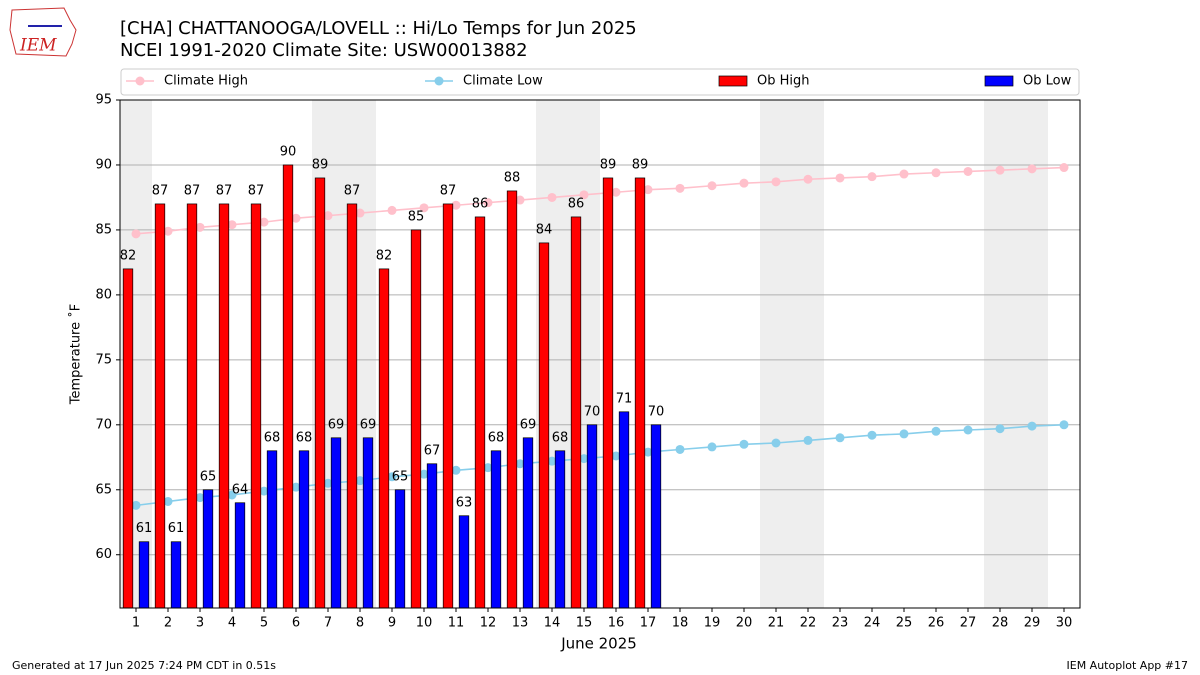 The image size is (1200, 675). I want to click on y-tick-label: 65, so click(103, 489).